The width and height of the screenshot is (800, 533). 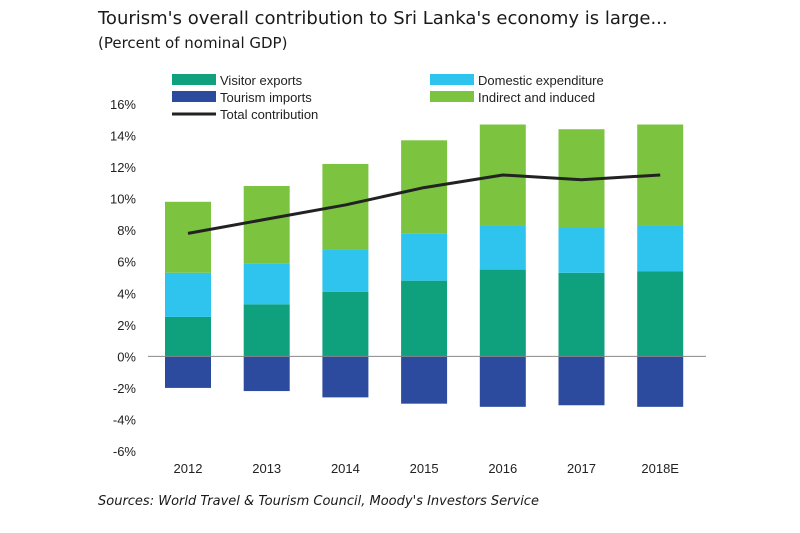 I want to click on legend-label: Total contribution, so click(x=269, y=114).